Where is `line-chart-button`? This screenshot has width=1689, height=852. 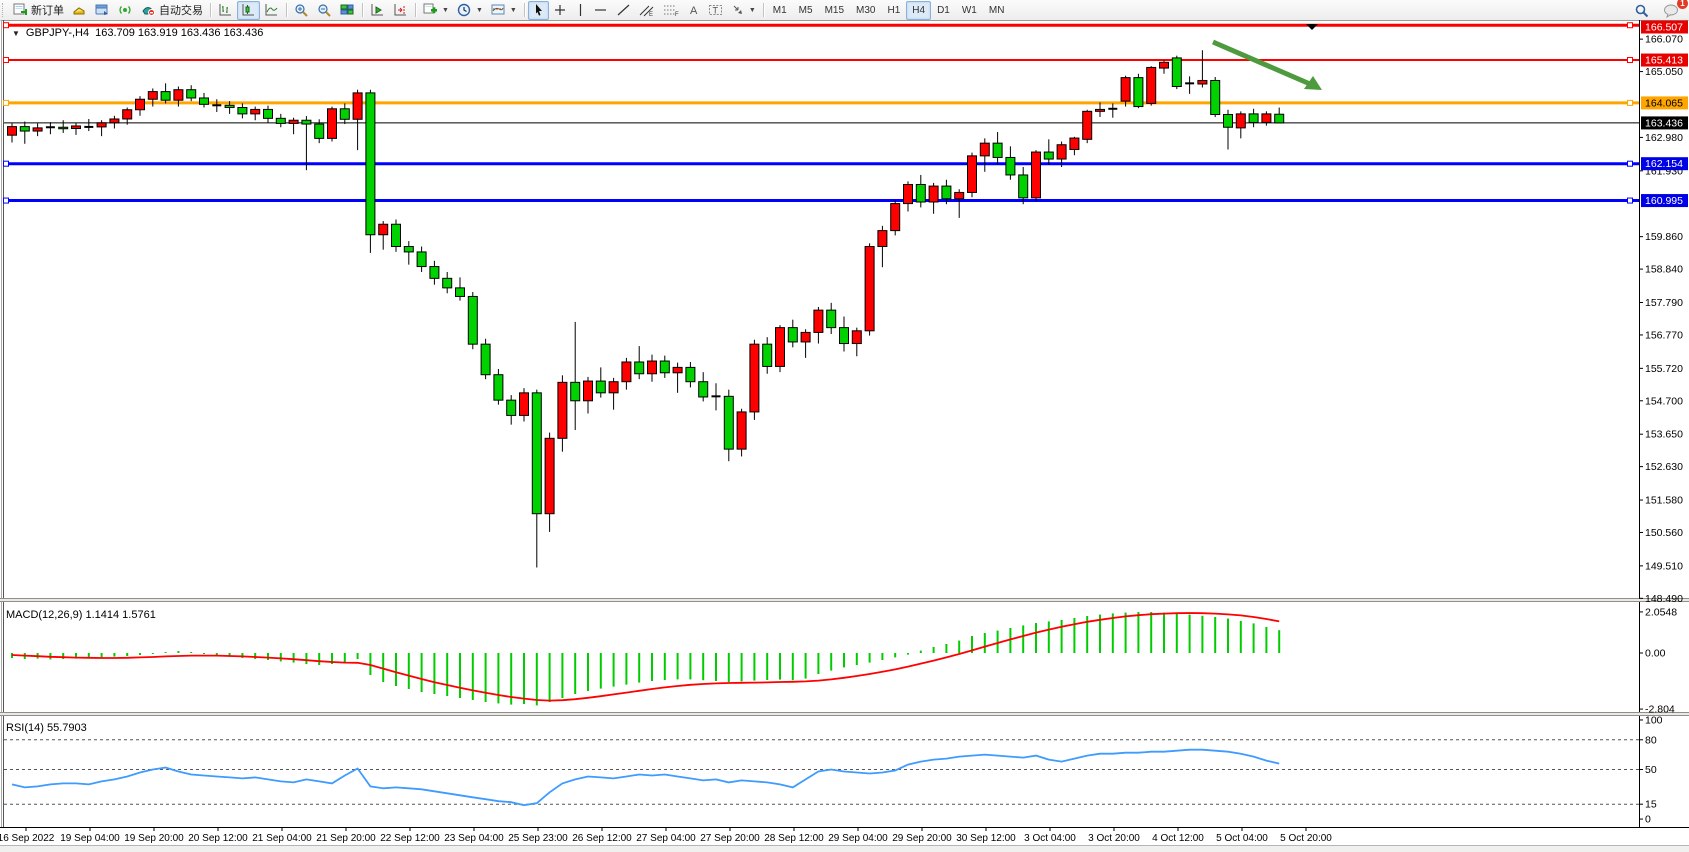 line-chart-button is located at coordinates (271, 10).